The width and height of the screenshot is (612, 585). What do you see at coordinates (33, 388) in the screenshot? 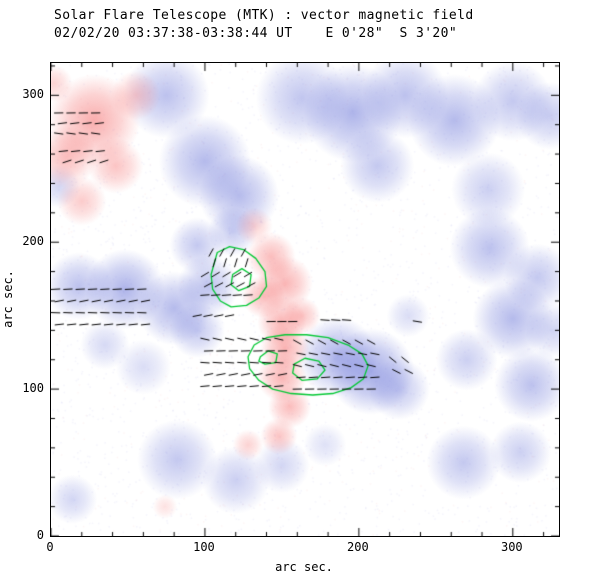
I see `y-tick-label: 100` at bounding box center [33, 388].